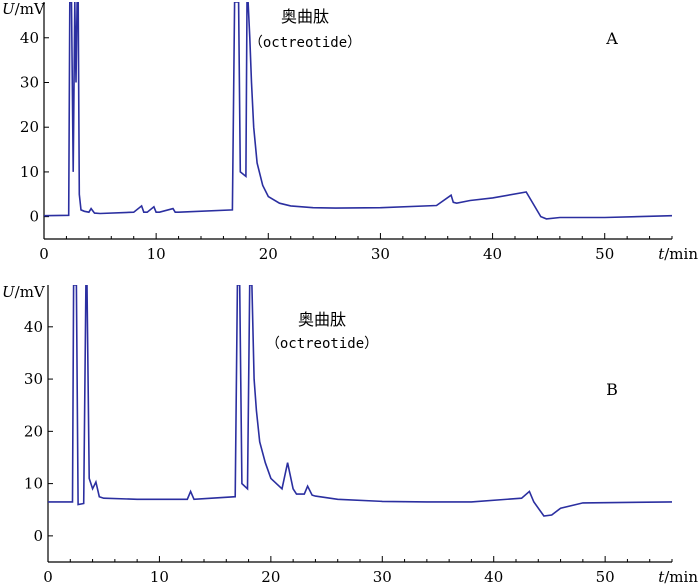 The width and height of the screenshot is (700, 585). I want to click on panel-a-y-tick-label: 40, so click(29, 38).